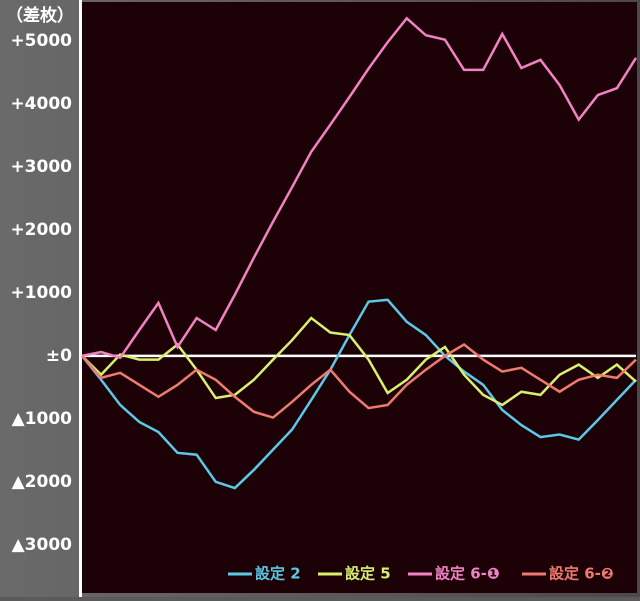 The height and width of the screenshot is (601, 640). Describe the element at coordinates (42, 482) in the screenshot. I see `y-tick-label: ▲2000` at that location.